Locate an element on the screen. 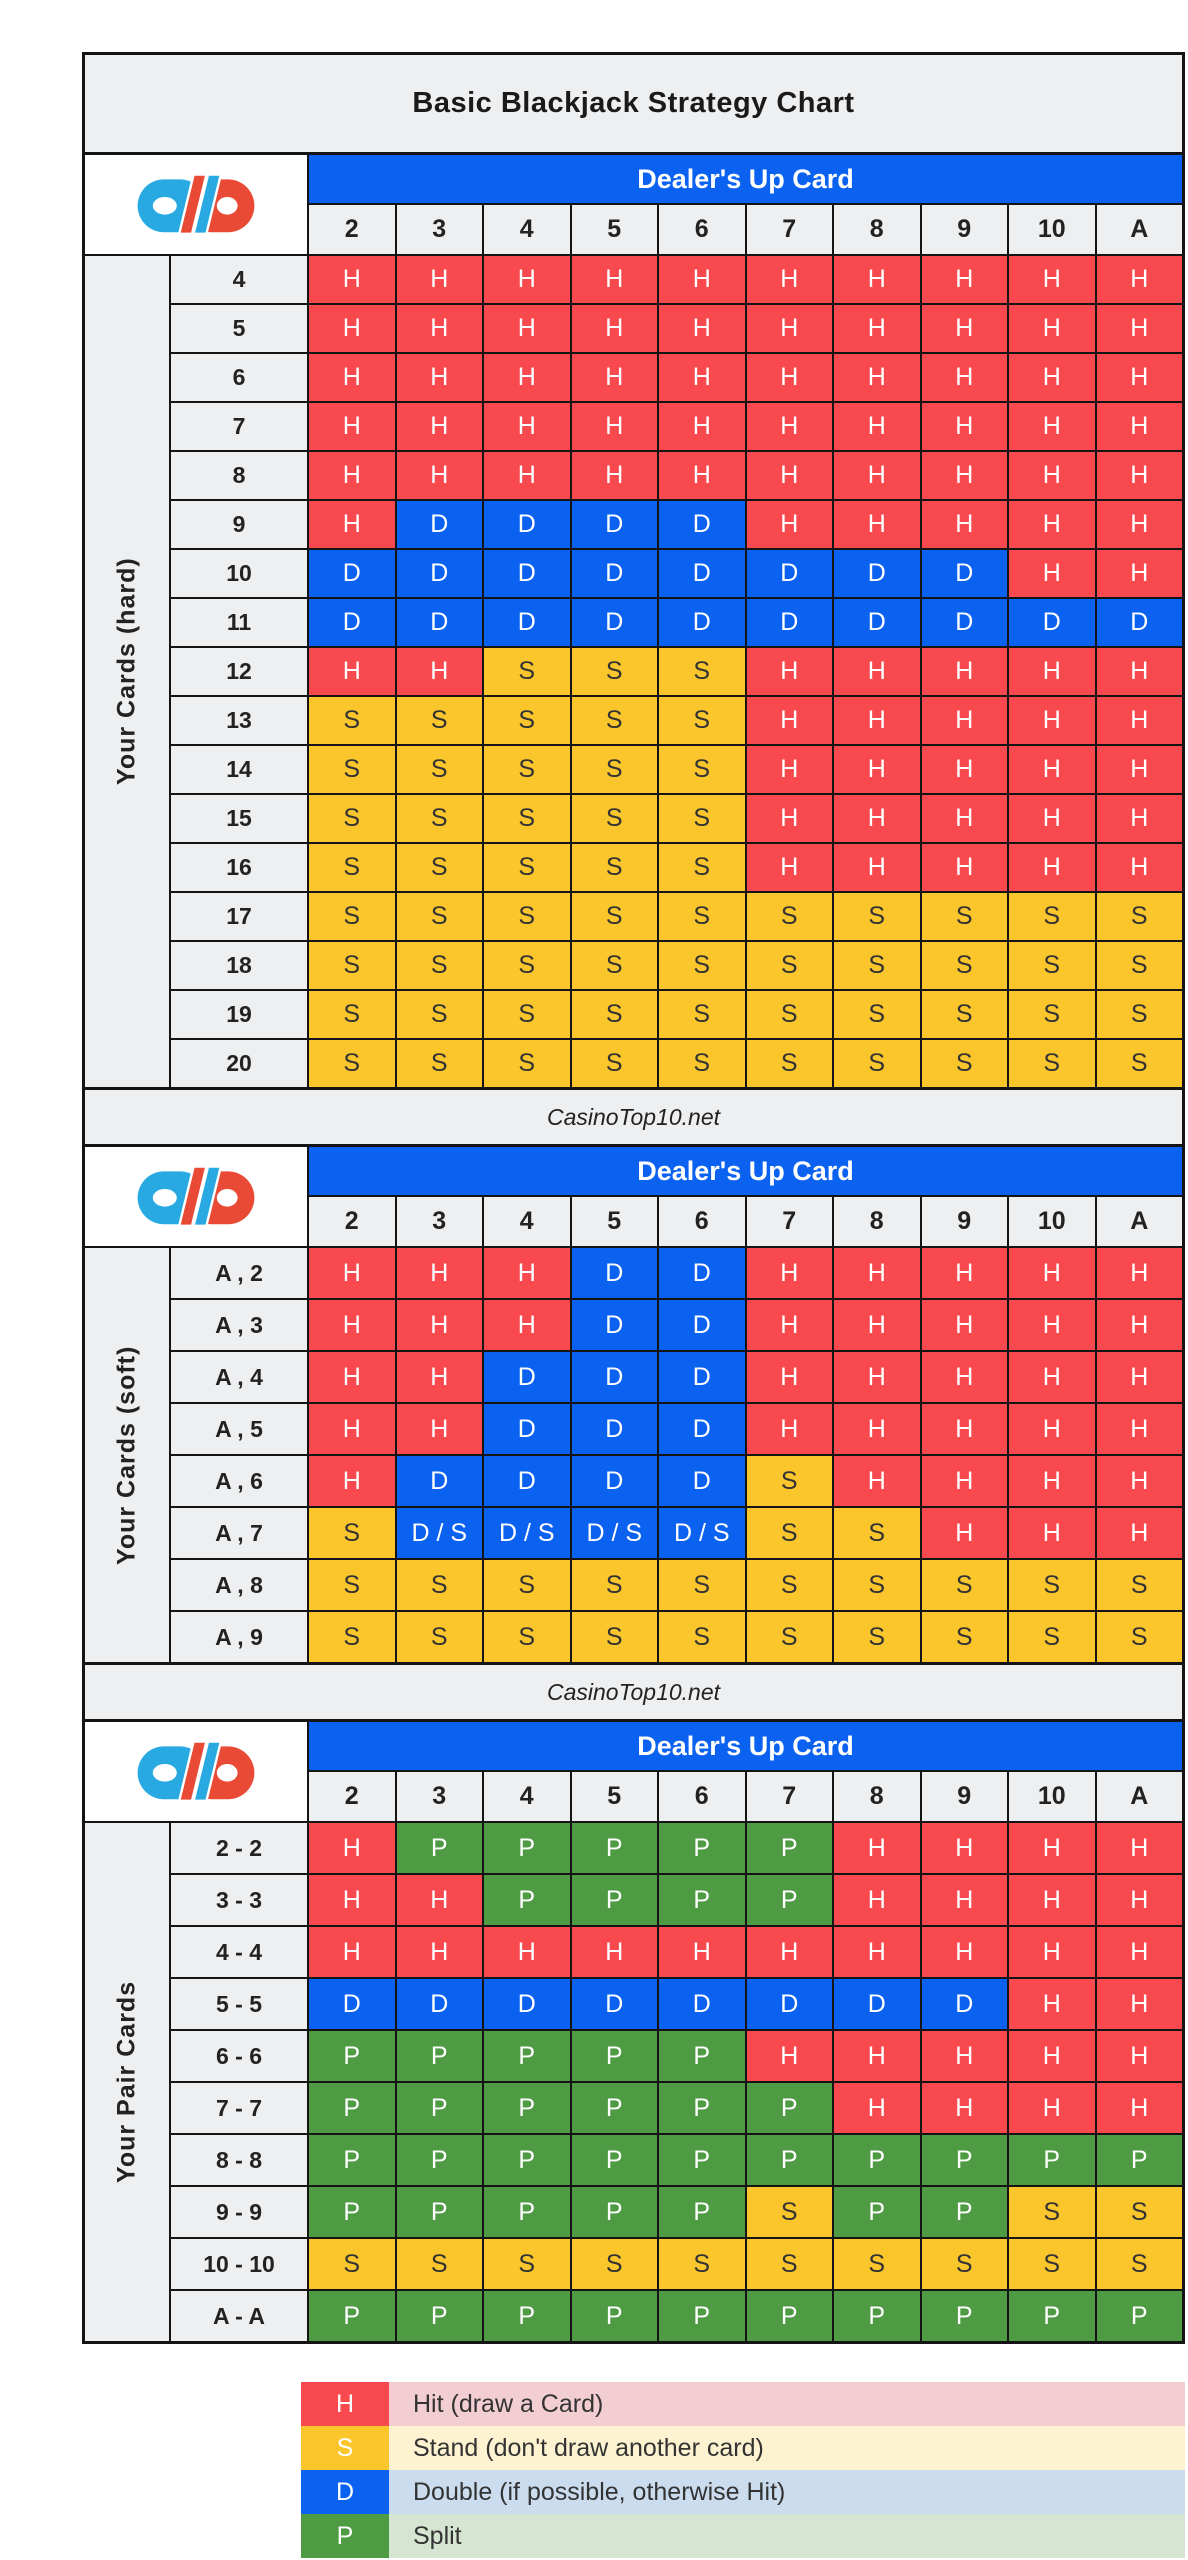 The height and width of the screenshot is (2560, 1188). legend-row: H Hit (draw a Card) is located at coordinates (743, 2404).